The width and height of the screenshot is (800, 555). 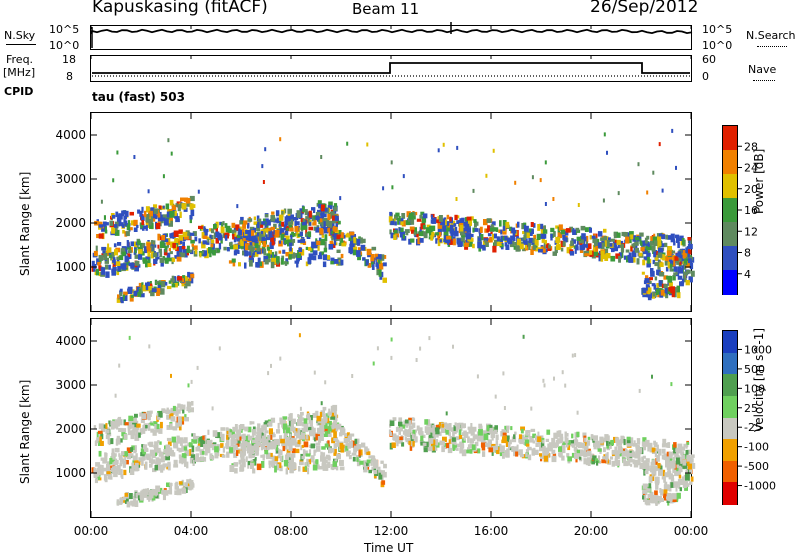 I want to click on velocity-colorbar-swatch, so click(x=730, y=385).